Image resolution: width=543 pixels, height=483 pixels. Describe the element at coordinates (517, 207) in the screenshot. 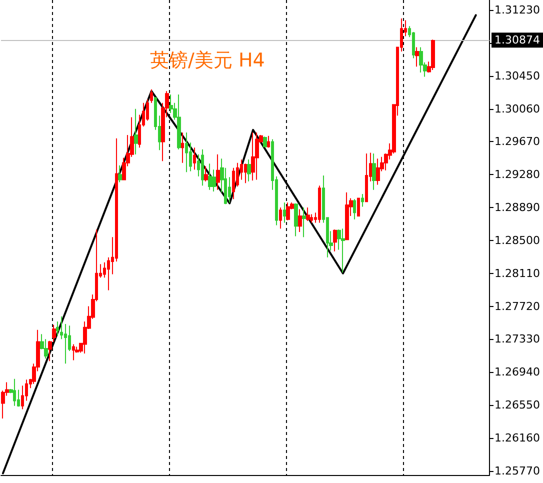

I see `y-tick-label: 1.28890` at that location.